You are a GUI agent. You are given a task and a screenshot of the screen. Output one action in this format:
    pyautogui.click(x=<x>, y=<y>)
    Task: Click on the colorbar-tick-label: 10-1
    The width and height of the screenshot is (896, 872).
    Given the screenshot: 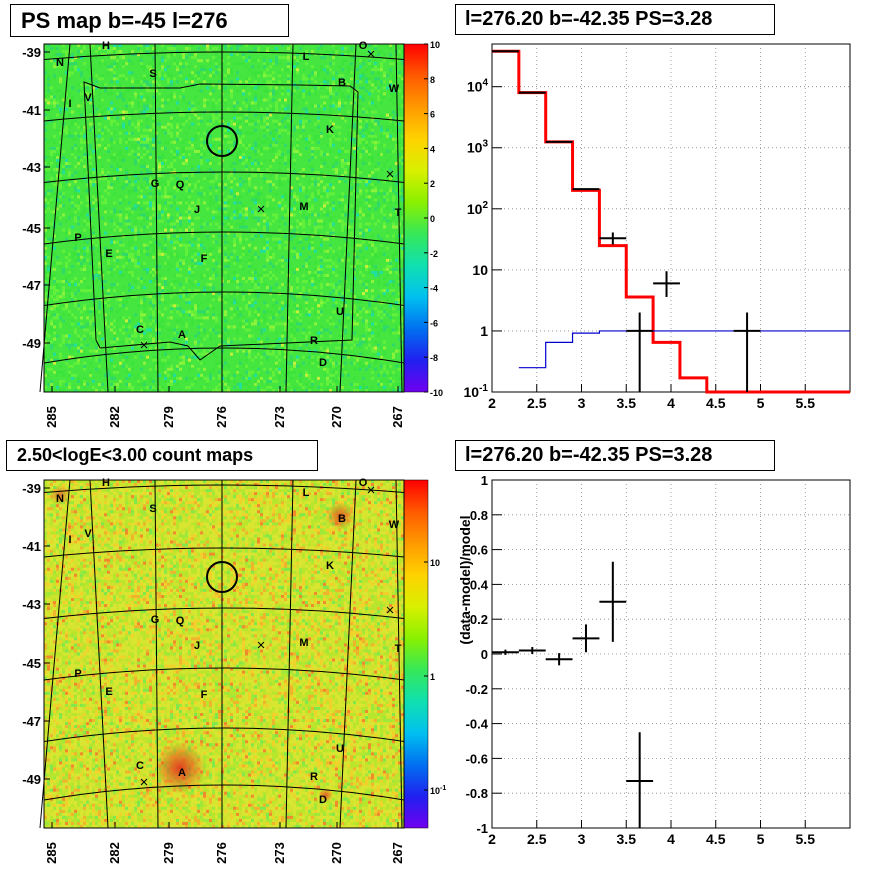 What is the action you would take?
    pyautogui.click(x=438, y=790)
    